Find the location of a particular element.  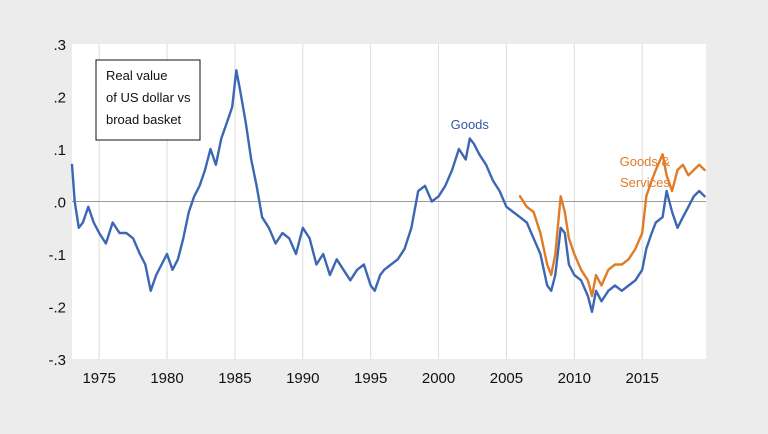

legend-box: Real value of US dollar vs broad basket is located at coordinates (148, 100).